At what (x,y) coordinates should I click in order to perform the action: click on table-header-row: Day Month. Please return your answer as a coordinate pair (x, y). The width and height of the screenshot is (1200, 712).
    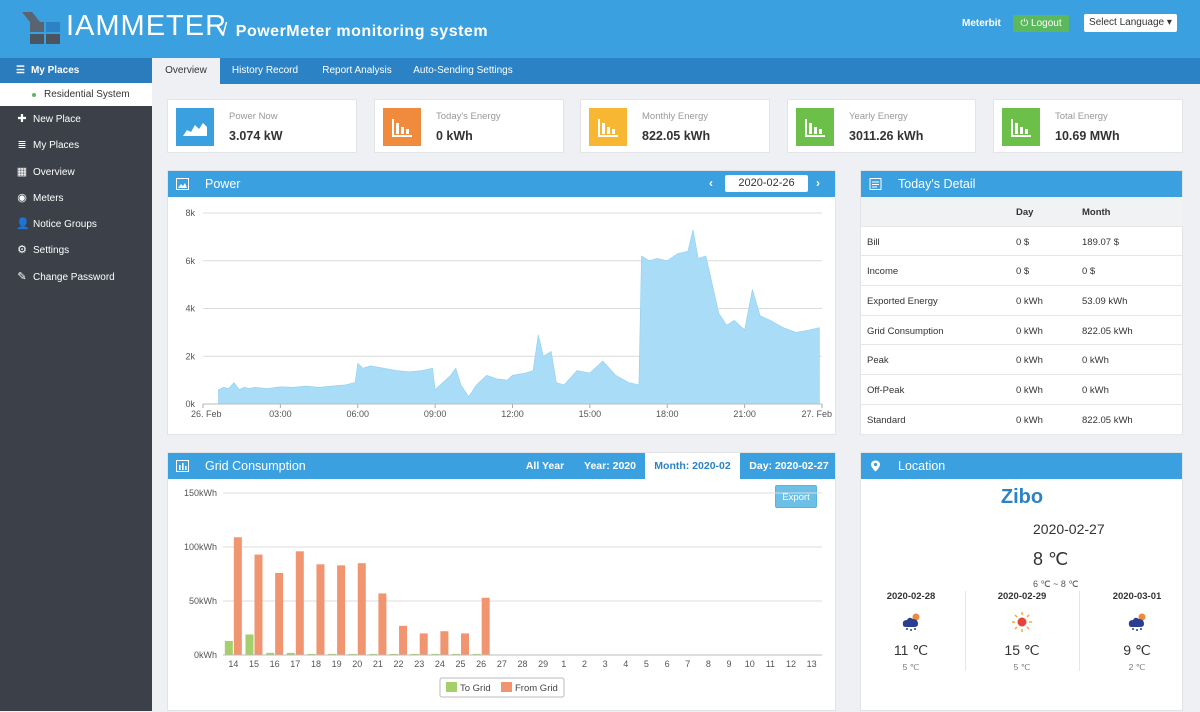
    Looking at the image, I should click on (1022, 212).